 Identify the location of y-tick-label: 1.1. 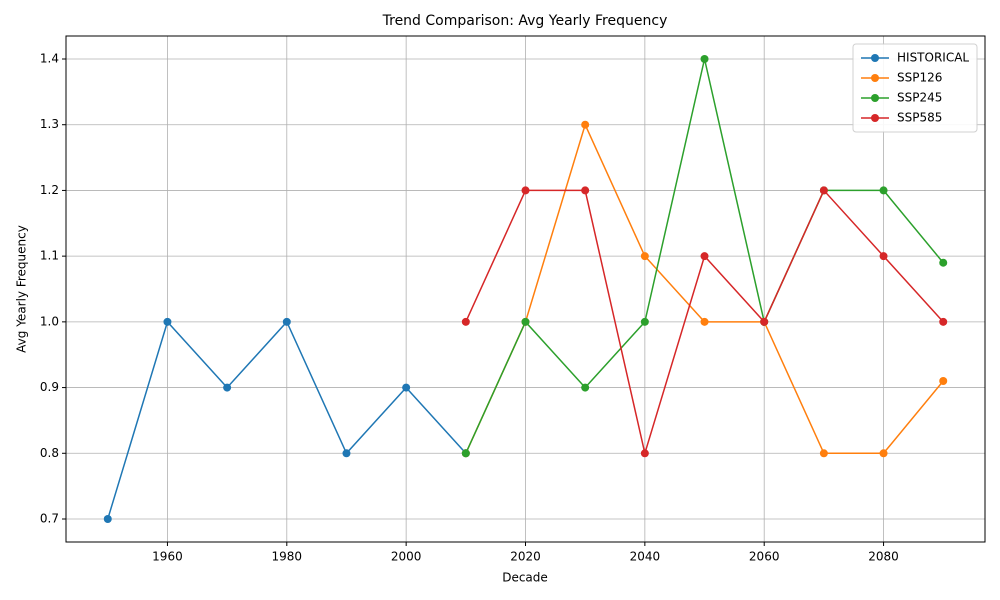
(49, 256).